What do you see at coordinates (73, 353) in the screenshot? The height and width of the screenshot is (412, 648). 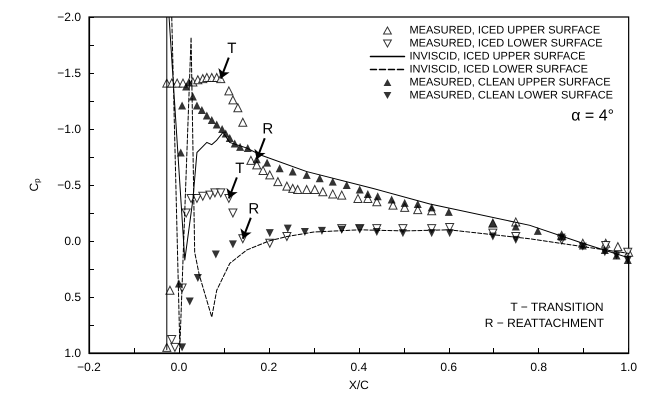 I see `y-tick-label: 1.0` at bounding box center [73, 353].